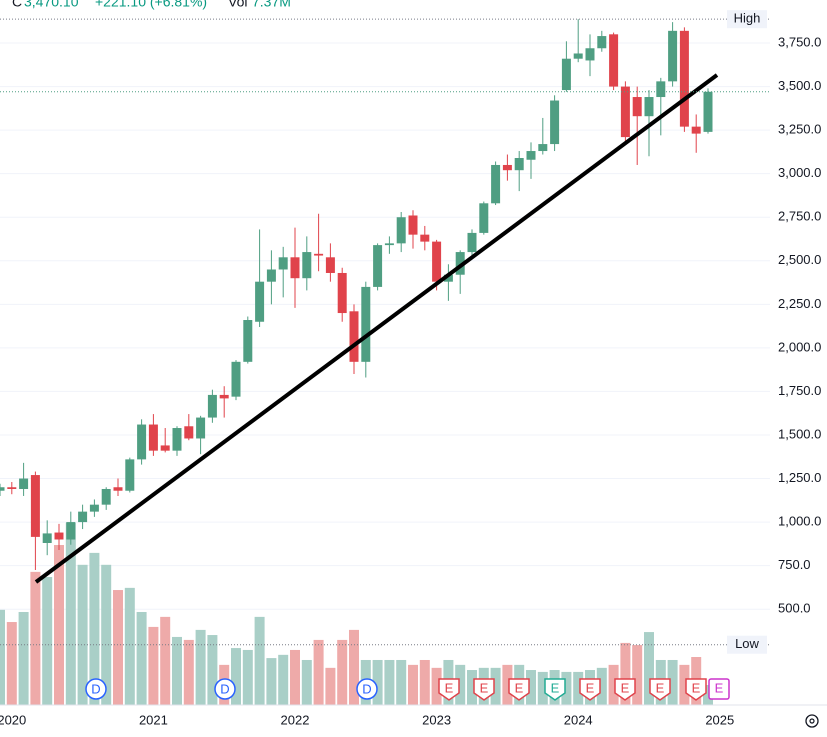 The height and width of the screenshot is (737, 827). I want to click on header: C 3,470.10 +221.10 (+6.81%) Vol 7.37M, so click(151, 5).